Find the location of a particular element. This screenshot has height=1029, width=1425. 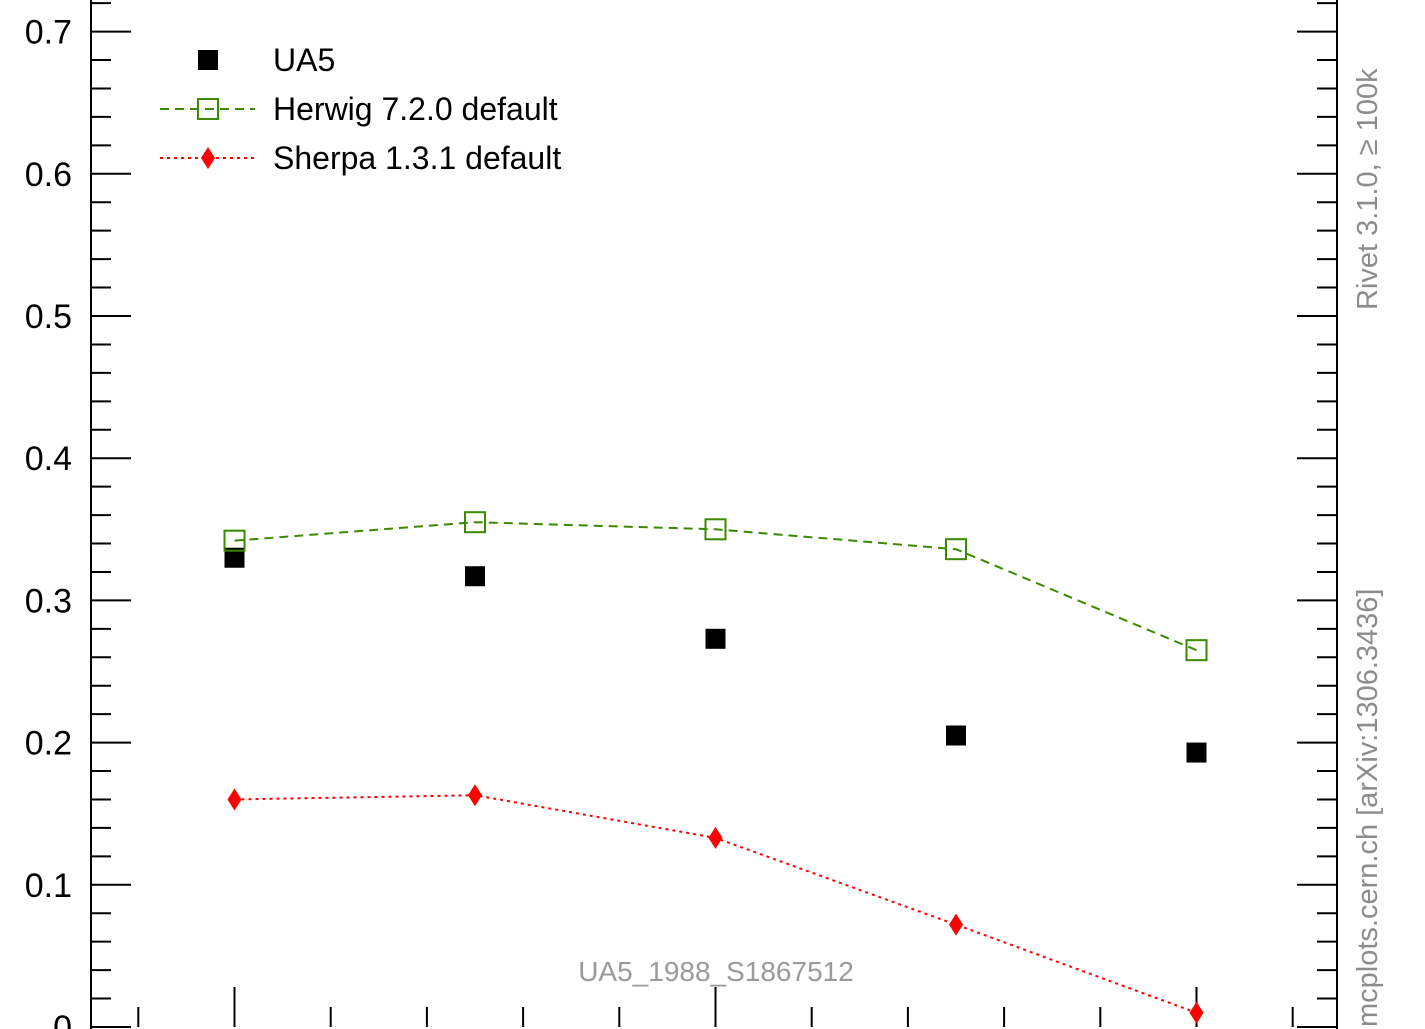

legend-entry: UA5 is located at coordinates (266, 60).